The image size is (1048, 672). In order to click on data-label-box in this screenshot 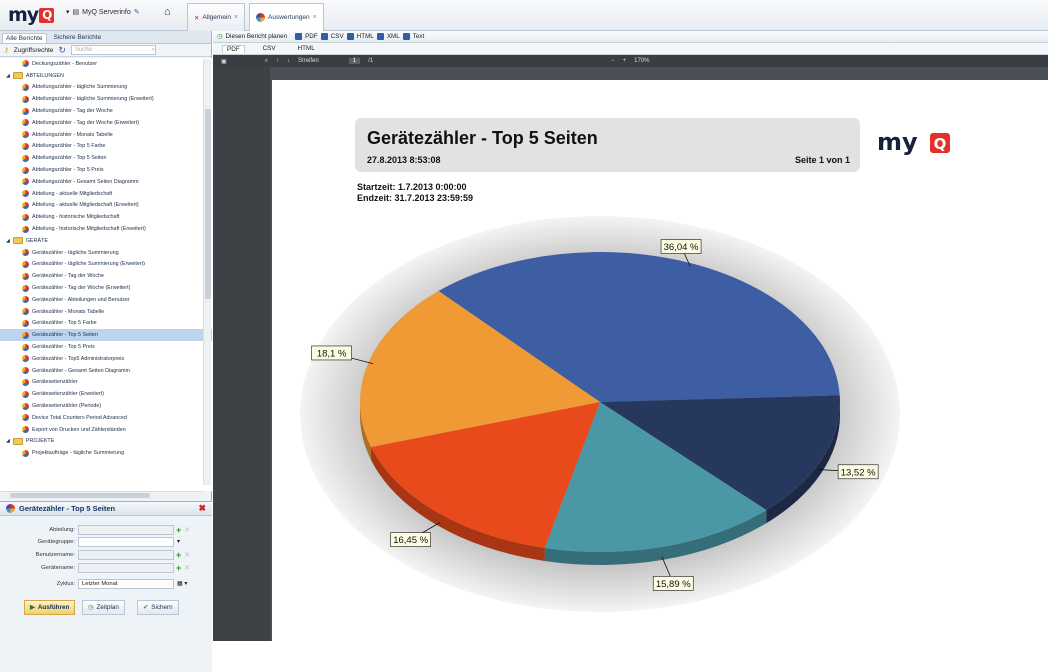, I will do `click(858, 472)`.